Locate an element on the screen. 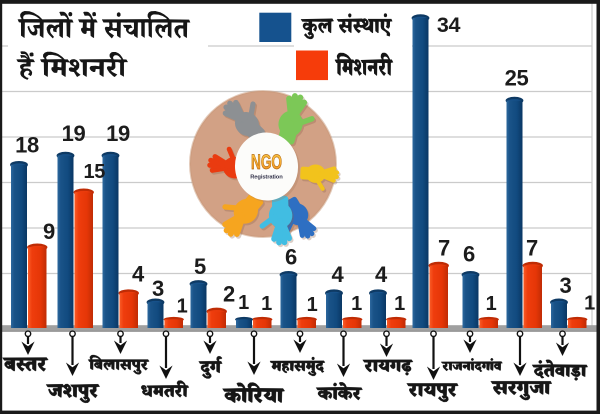 This screenshot has width=600, height=419. svg-text: 34 is located at coordinates (449, 25).